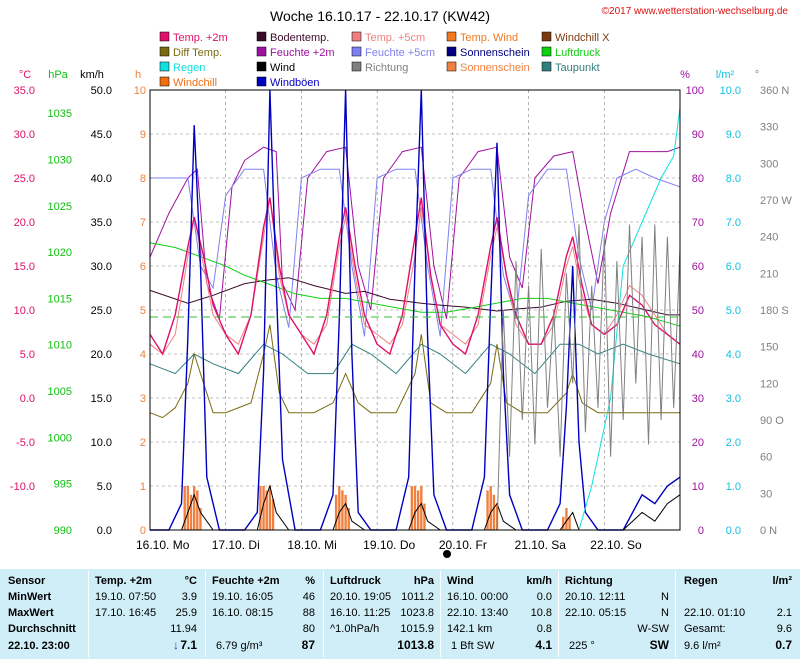  I want to click on humidity-avg: 80, so click(308, 629).